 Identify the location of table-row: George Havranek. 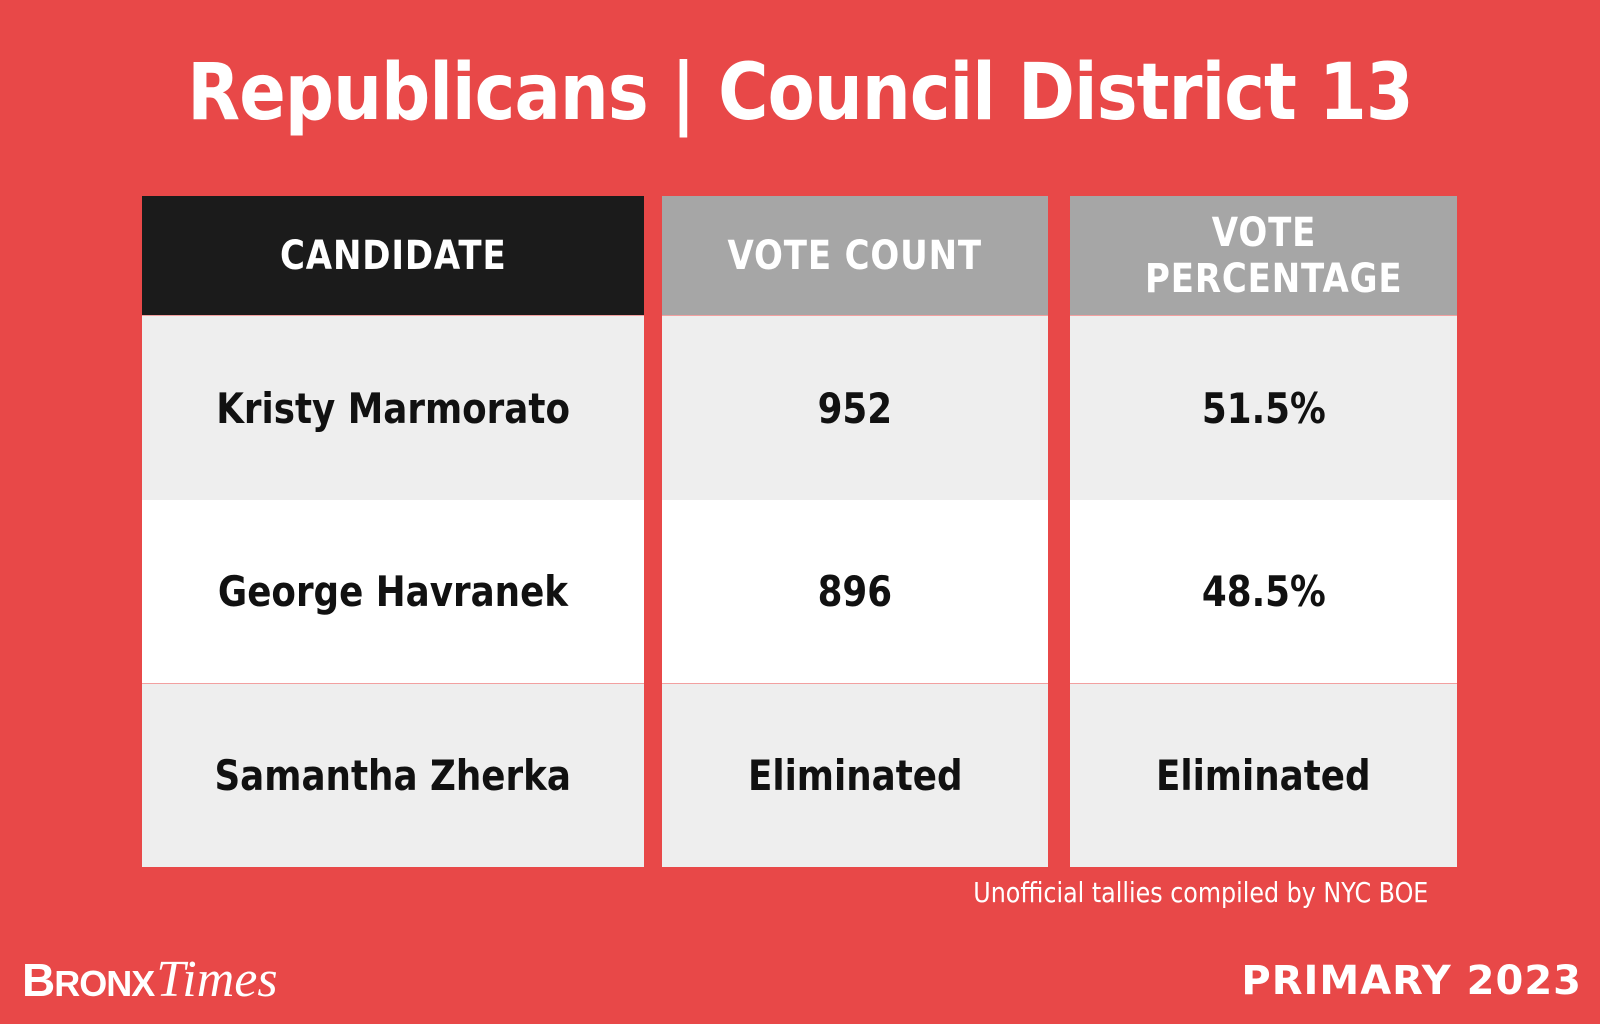
(393, 591).